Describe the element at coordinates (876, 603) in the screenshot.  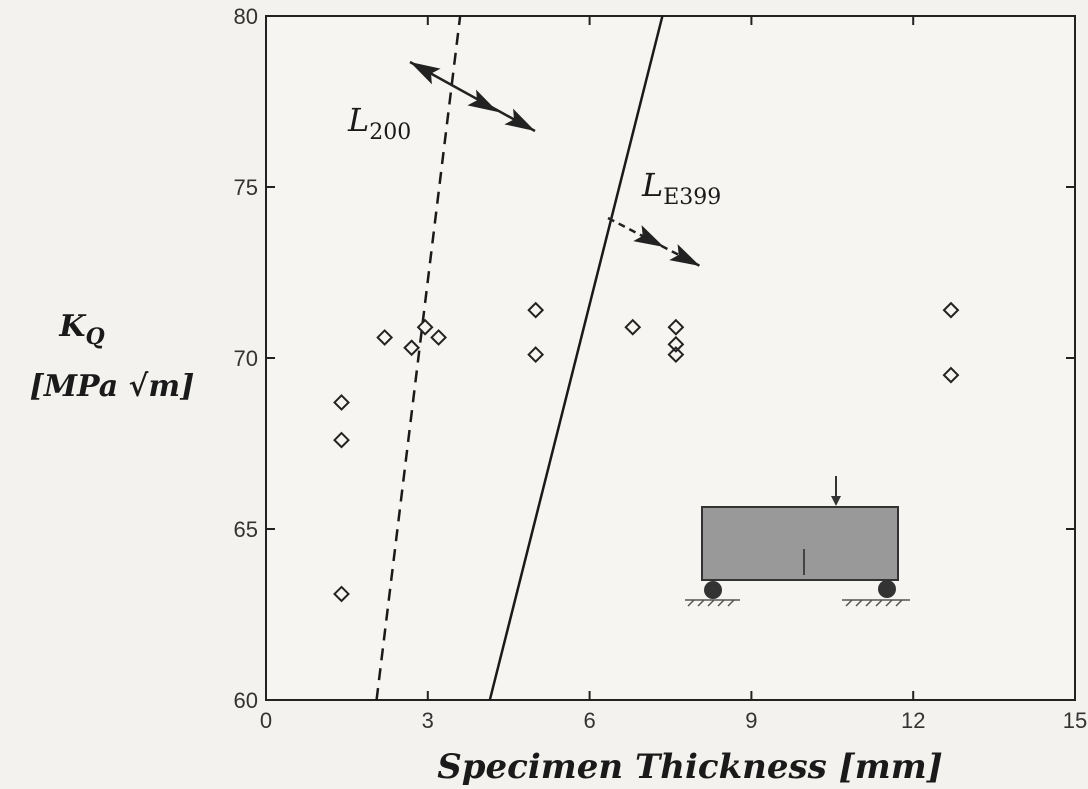
I see `right-ground-hatch` at that location.